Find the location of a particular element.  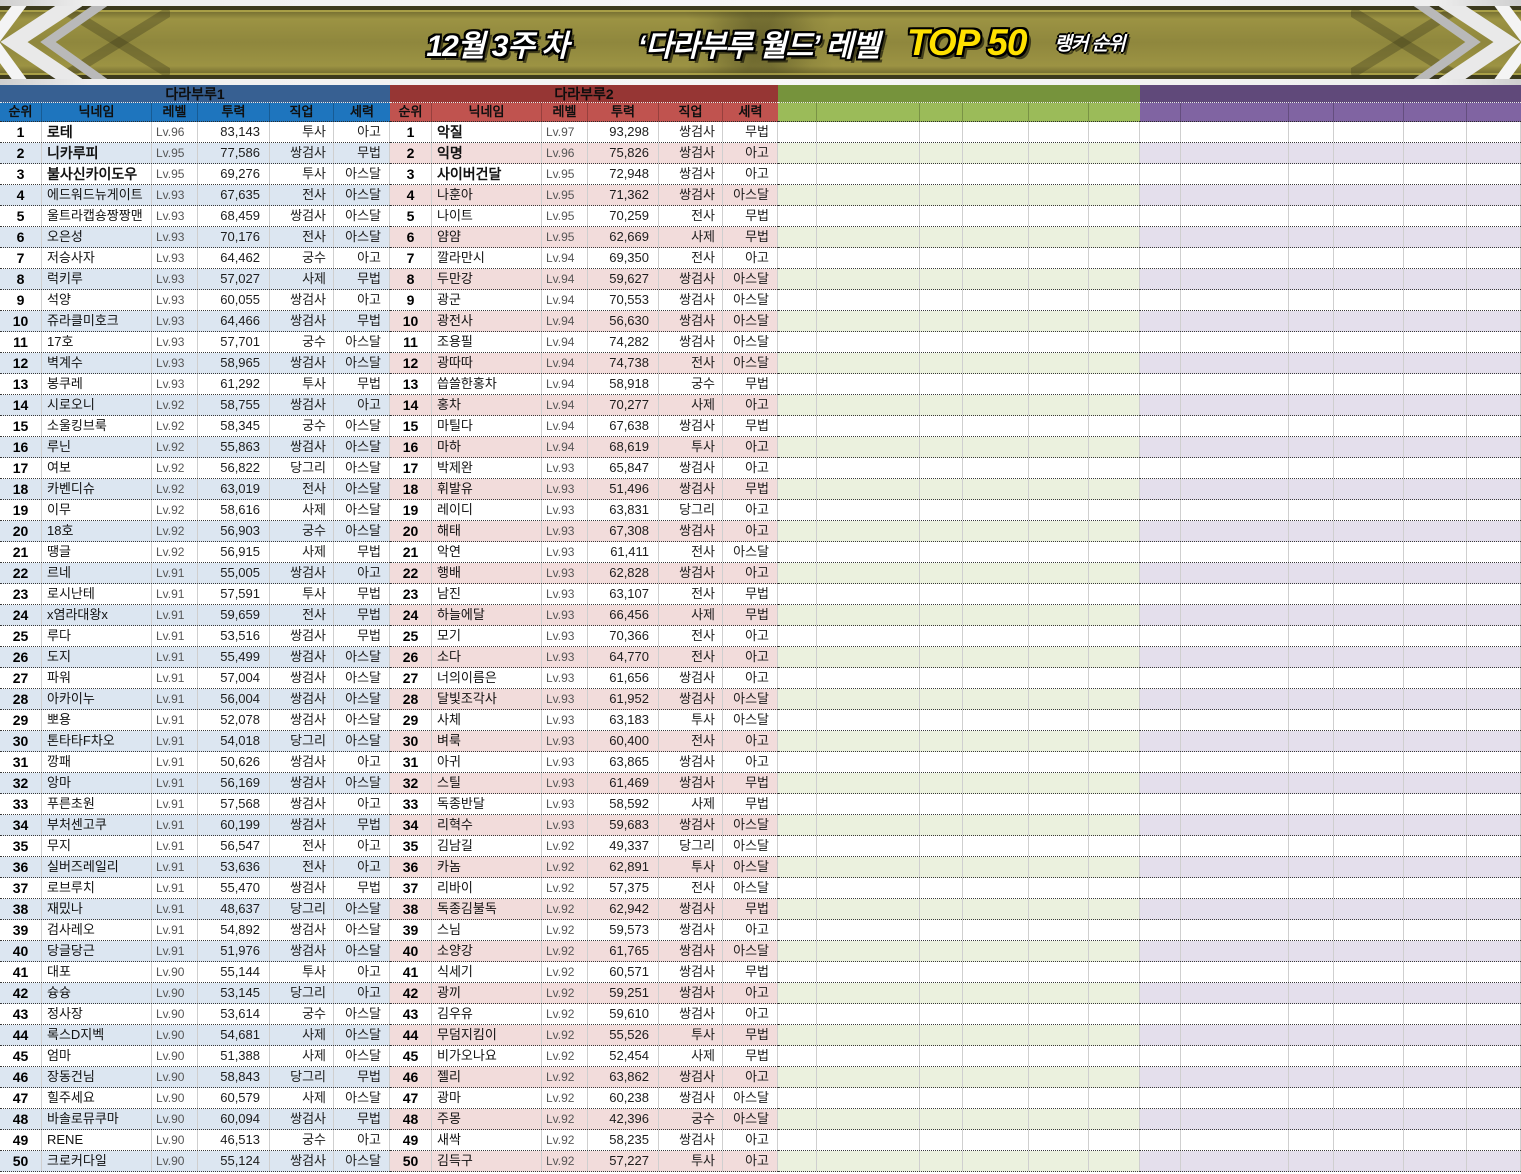

nickname-cell: 톤타타F차오 is located at coordinates (97, 741).